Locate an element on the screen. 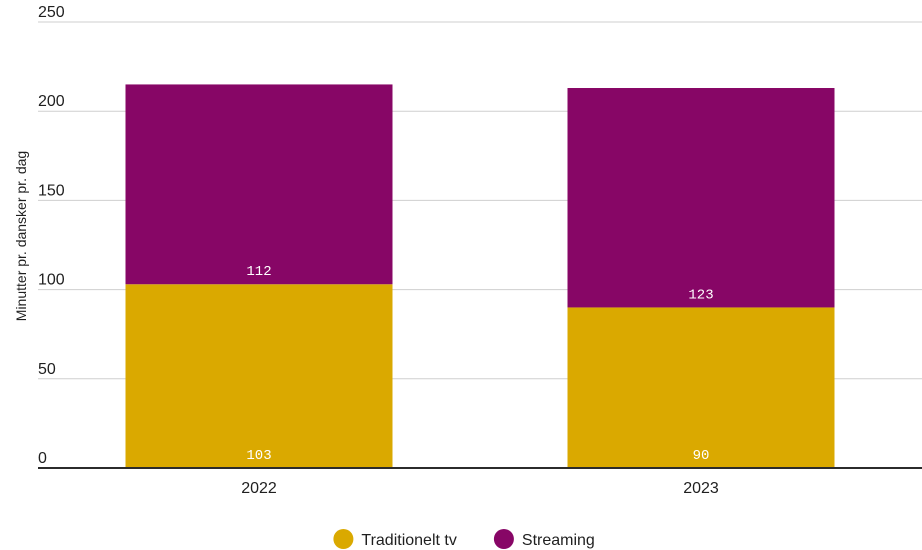  y-tick-label: 150 is located at coordinates (51, 190).